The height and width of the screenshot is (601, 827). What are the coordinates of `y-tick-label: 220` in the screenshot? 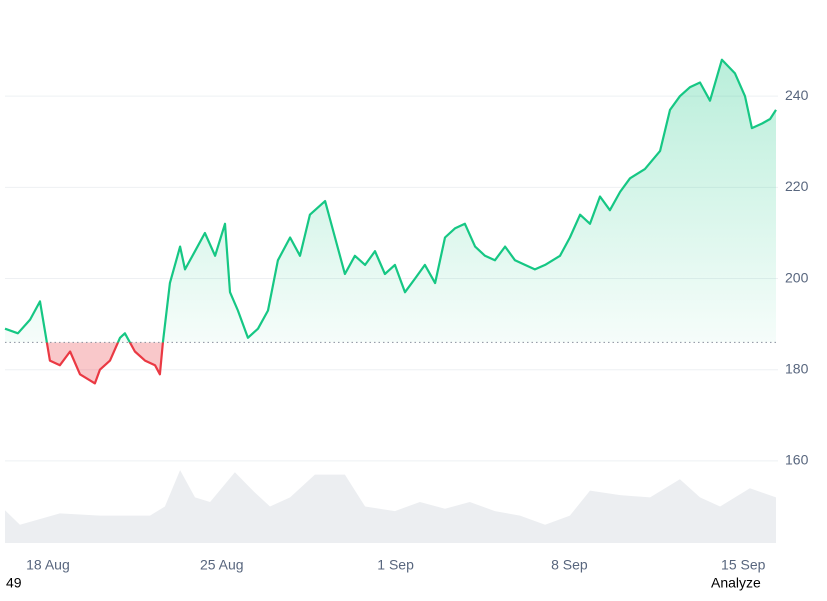 It's located at (797, 186).